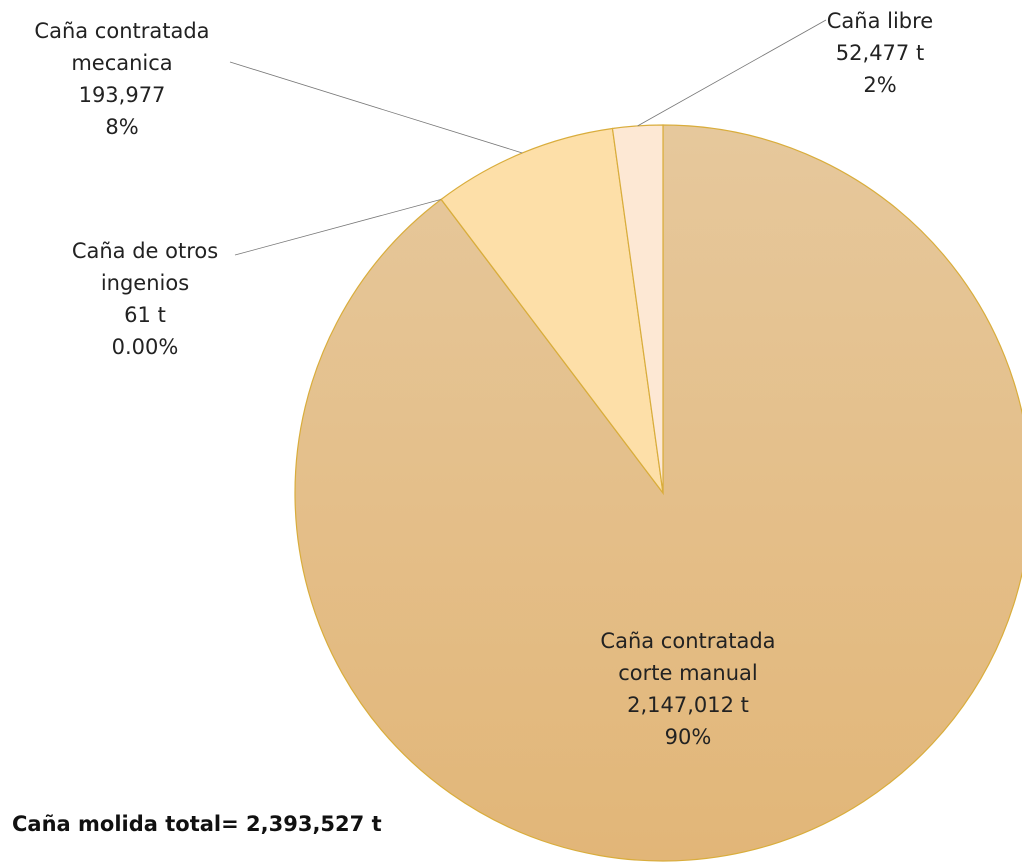 The image size is (1022, 862). Describe the element at coordinates (880, 85) in the screenshot. I see `percent-label: 2%` at that location.